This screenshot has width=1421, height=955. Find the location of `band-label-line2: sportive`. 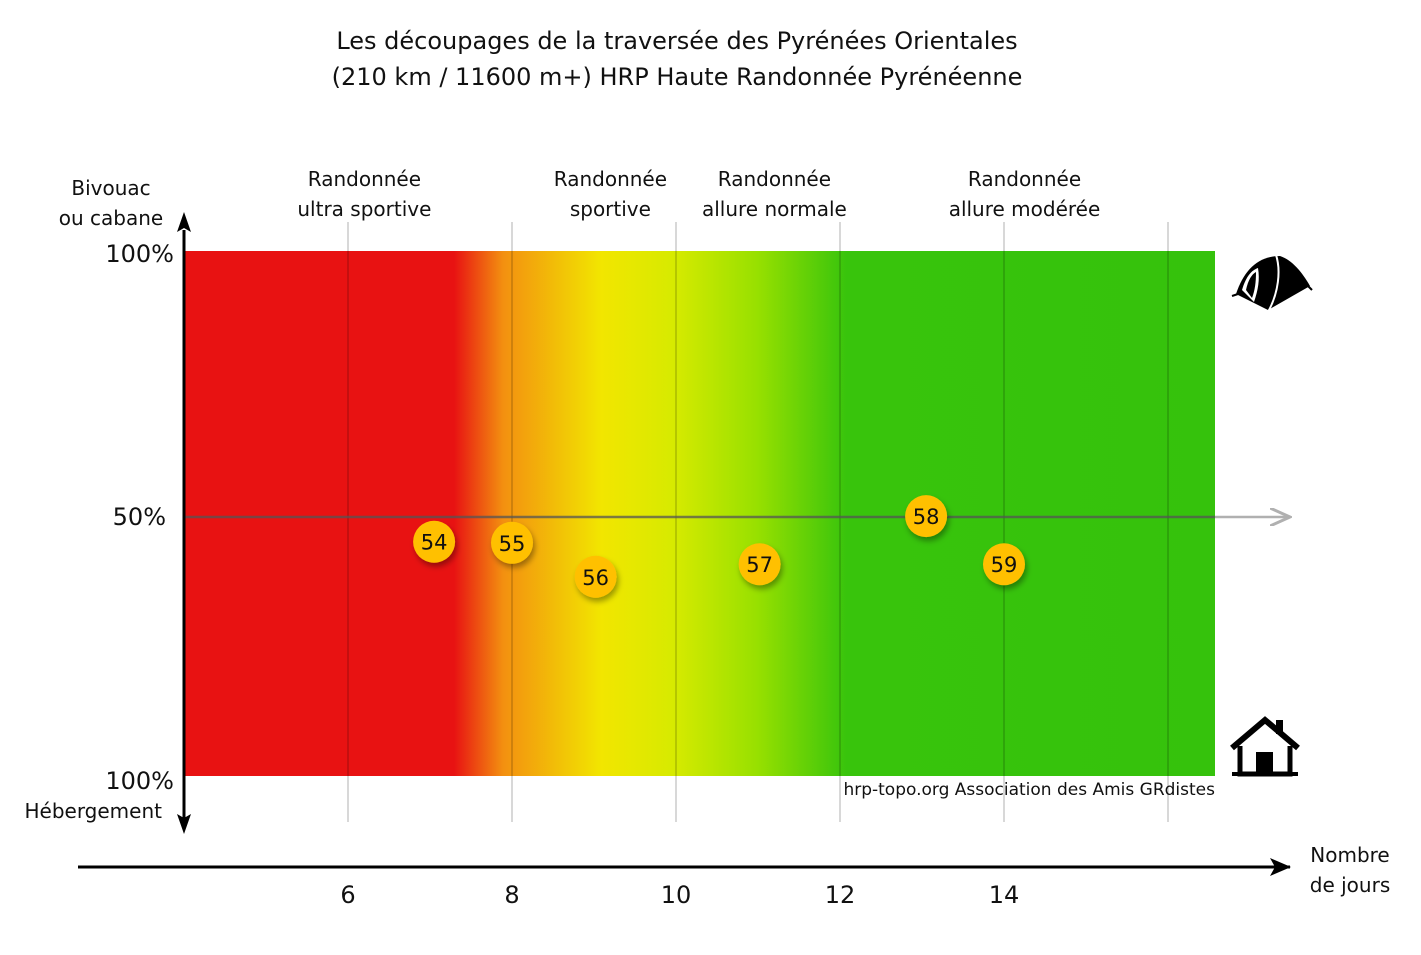

band-label-line2: sportive is located at coordinates (610, 209).